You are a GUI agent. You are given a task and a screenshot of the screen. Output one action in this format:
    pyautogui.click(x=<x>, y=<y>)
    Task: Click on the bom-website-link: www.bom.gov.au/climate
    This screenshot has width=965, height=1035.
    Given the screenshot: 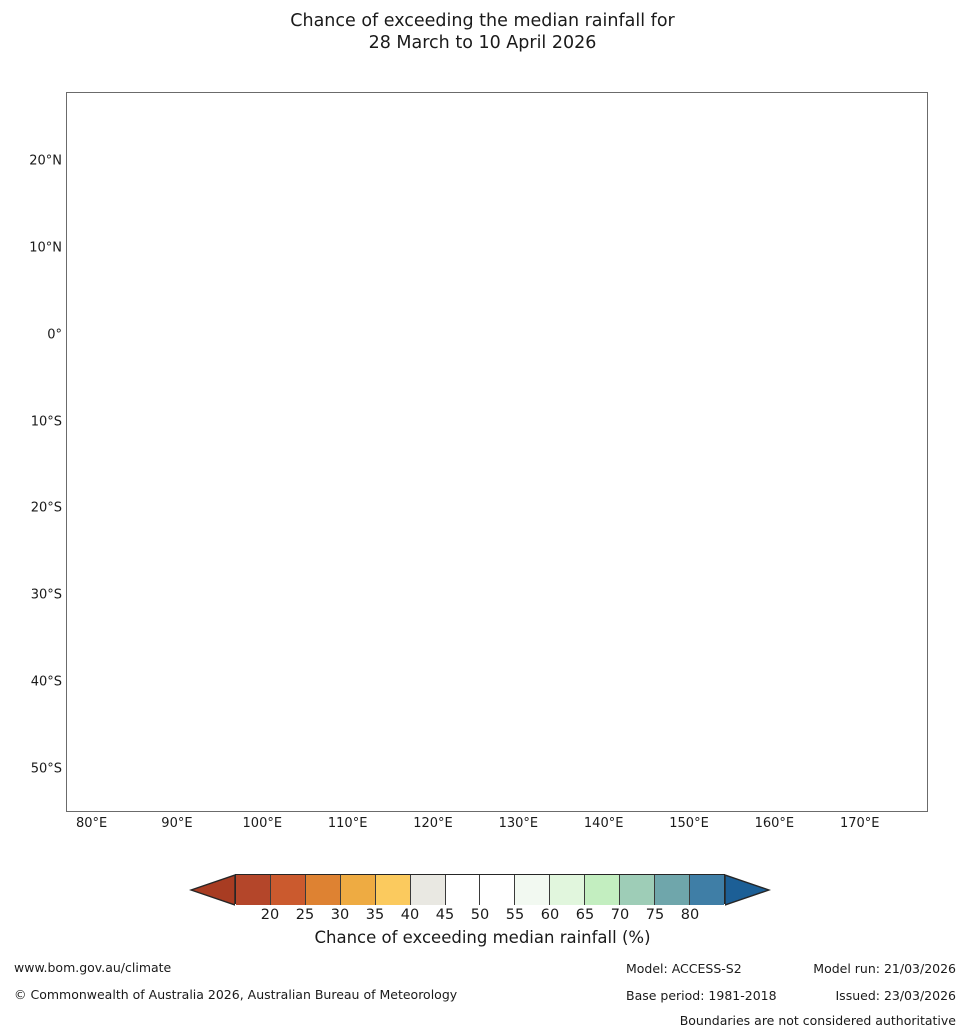 What is the action you would take?
    pyautogui.click(x=93, y=967)
    